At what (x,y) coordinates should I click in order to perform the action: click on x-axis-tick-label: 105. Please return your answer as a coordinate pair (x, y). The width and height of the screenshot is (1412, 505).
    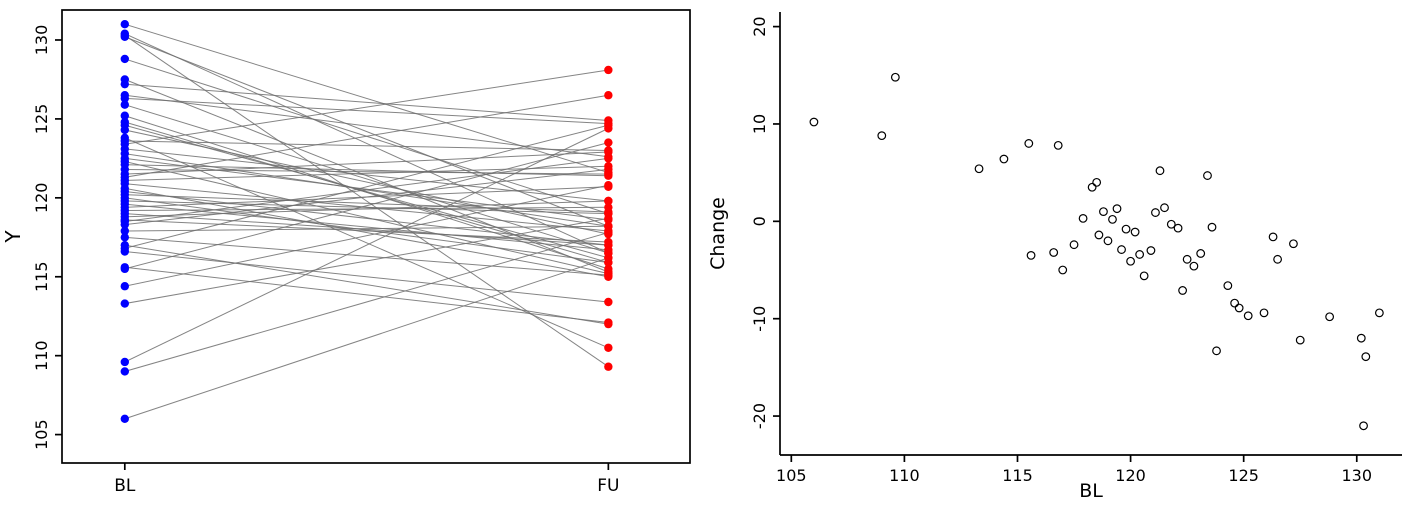
    Looking at the image, I should click on (791, 475).